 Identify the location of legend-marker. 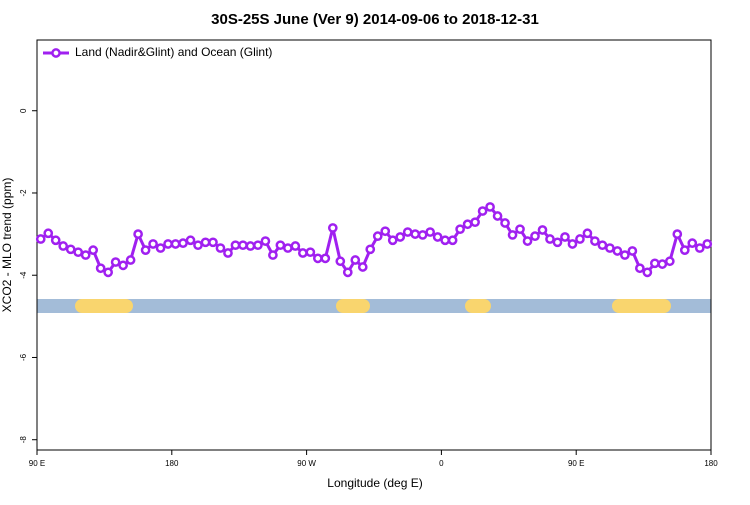
(56, 53).